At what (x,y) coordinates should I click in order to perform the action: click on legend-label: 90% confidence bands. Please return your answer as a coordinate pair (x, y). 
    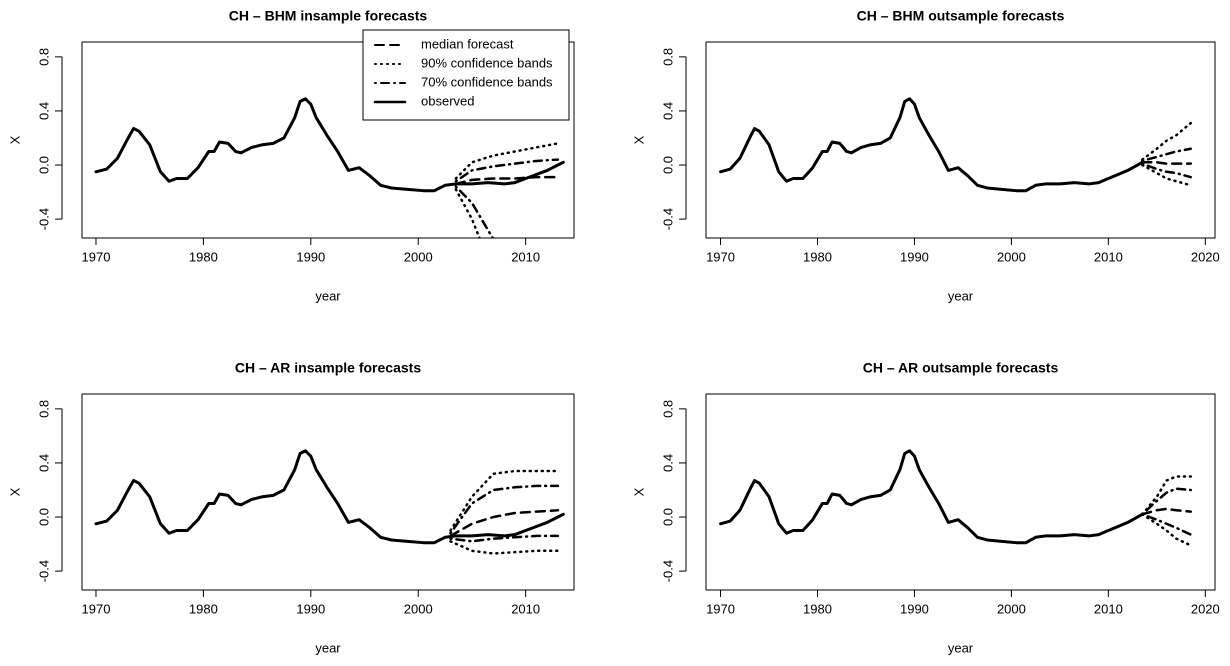
    Looking at the image, I should click on (487, 62).